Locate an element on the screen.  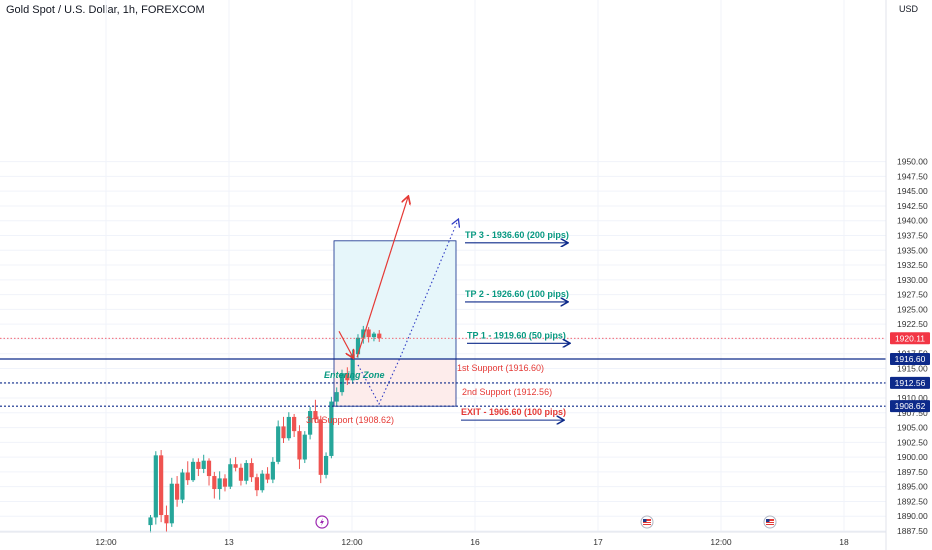
entering-zone-label: Entering Zone is located at coordinates (354, 375).